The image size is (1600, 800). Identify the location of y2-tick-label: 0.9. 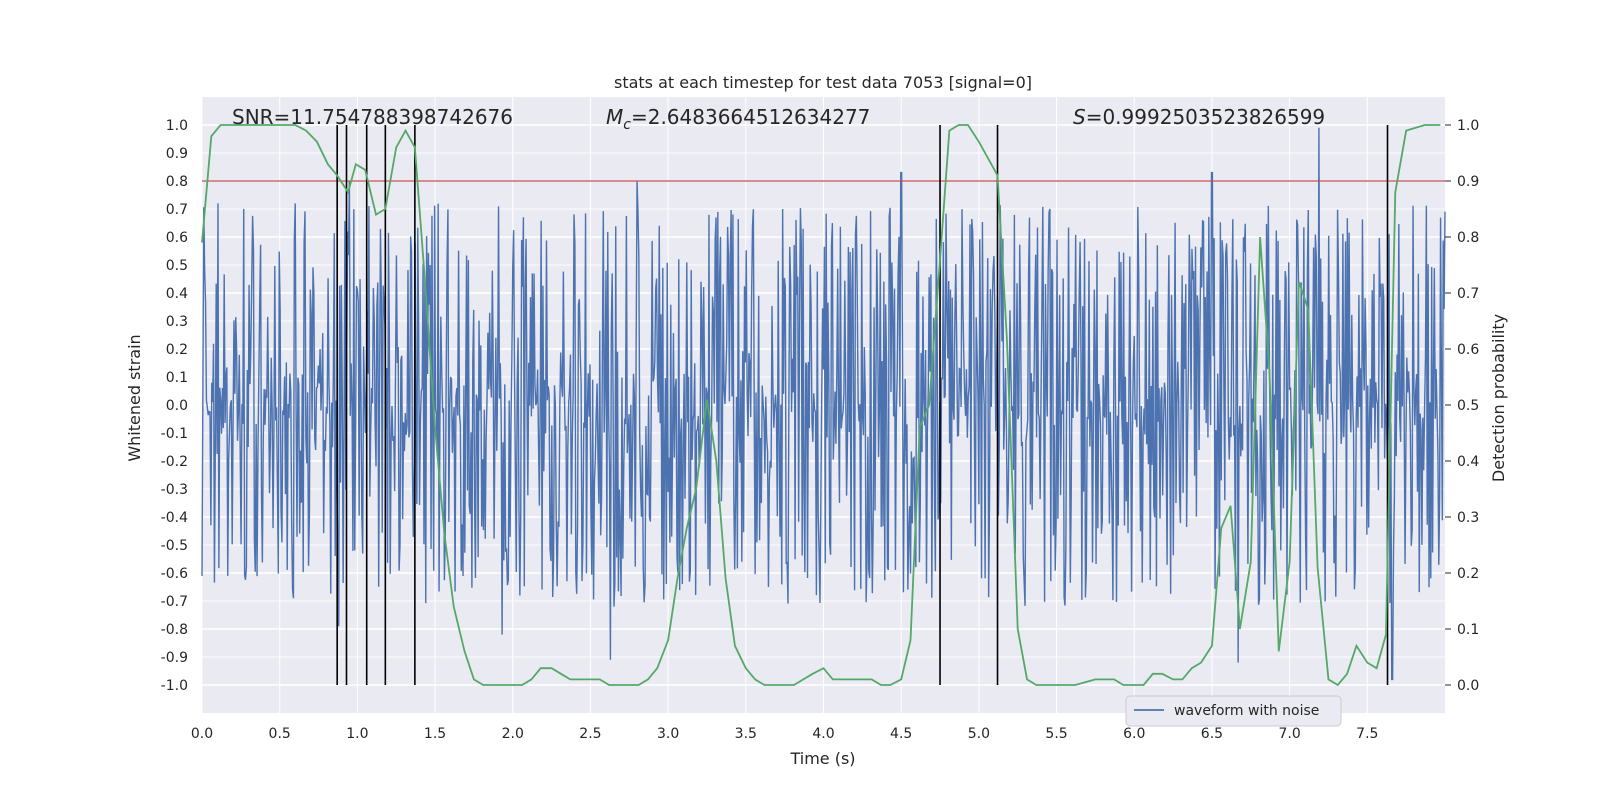
(1468, 182).